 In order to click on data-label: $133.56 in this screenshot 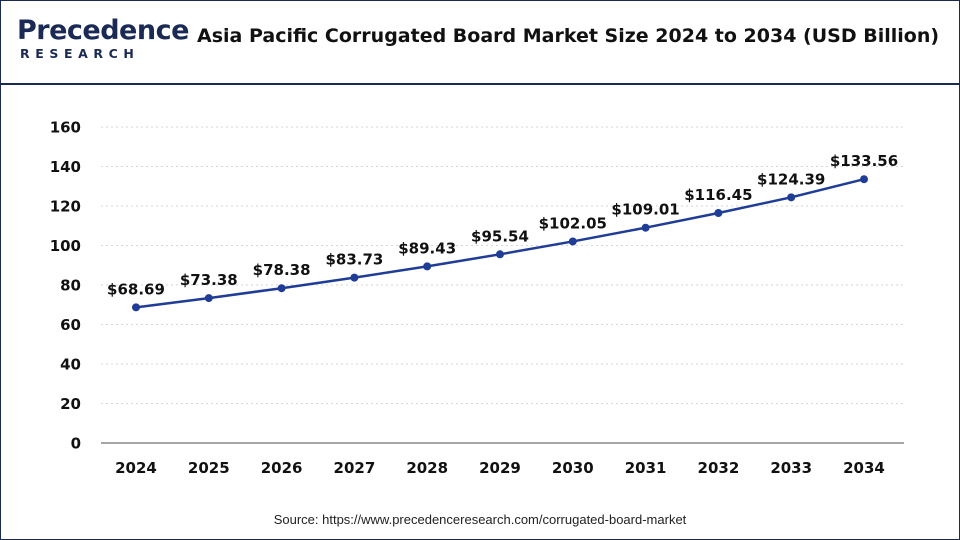, I will do `click(864, 161)`.